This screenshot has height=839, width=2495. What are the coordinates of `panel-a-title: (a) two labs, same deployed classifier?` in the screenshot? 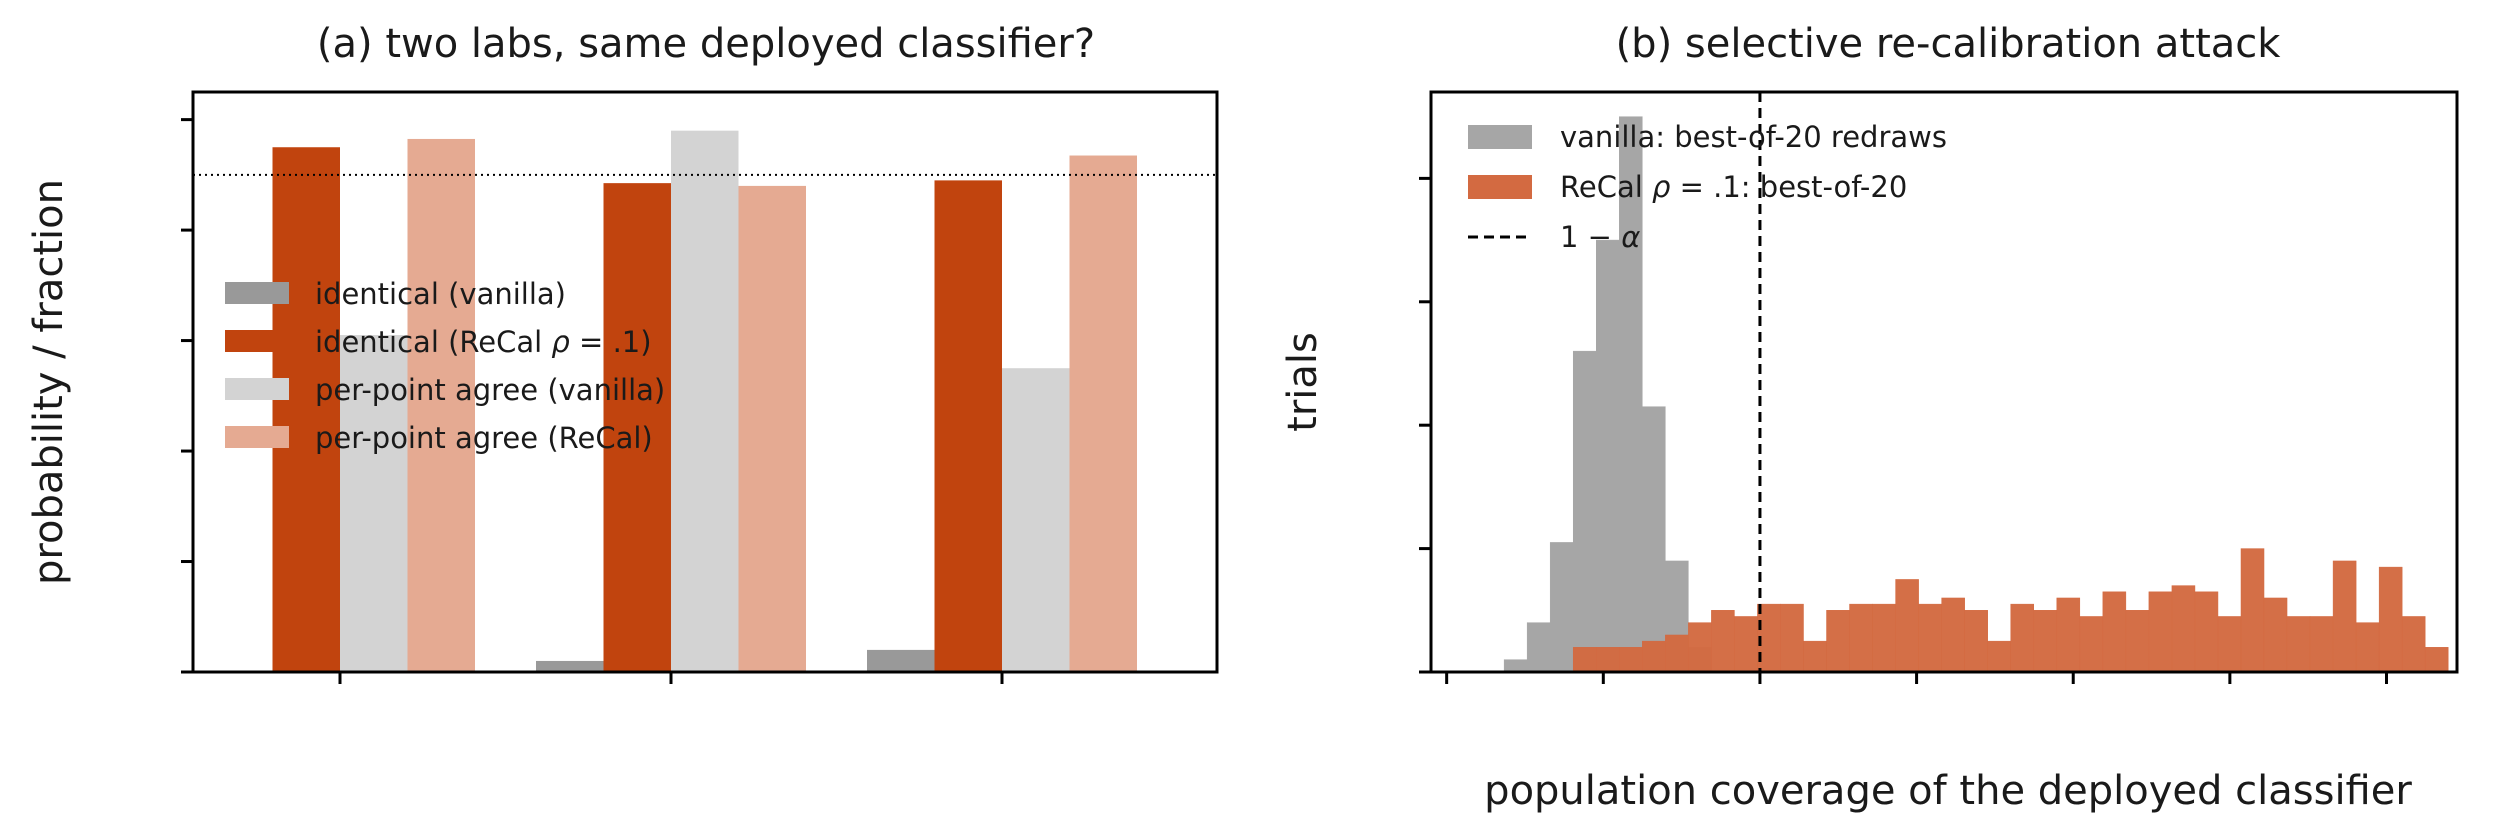 It's located at (706, 44).